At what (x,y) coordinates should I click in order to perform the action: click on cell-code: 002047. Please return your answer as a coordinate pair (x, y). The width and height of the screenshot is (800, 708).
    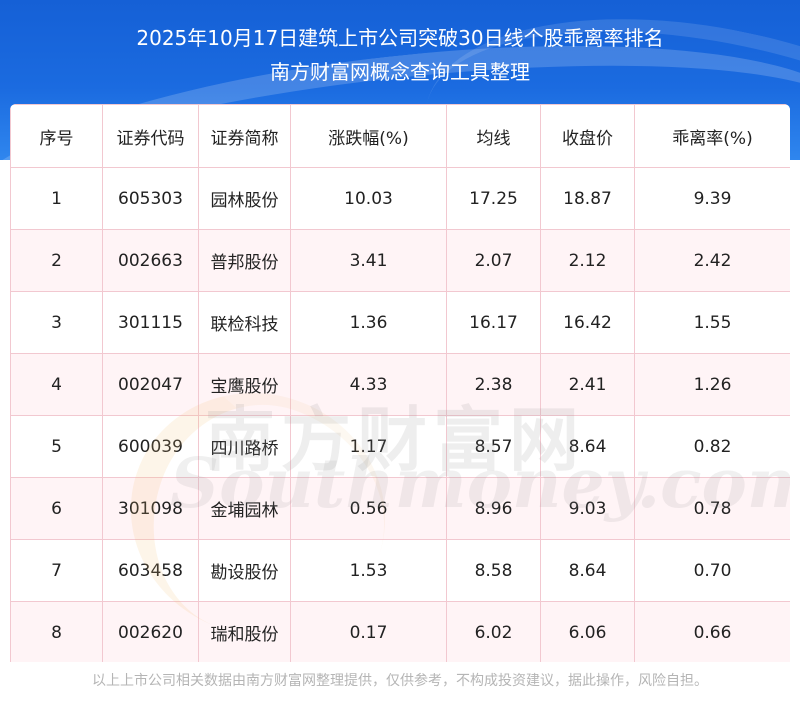
    Looking at the image, I should click on (150, 384).